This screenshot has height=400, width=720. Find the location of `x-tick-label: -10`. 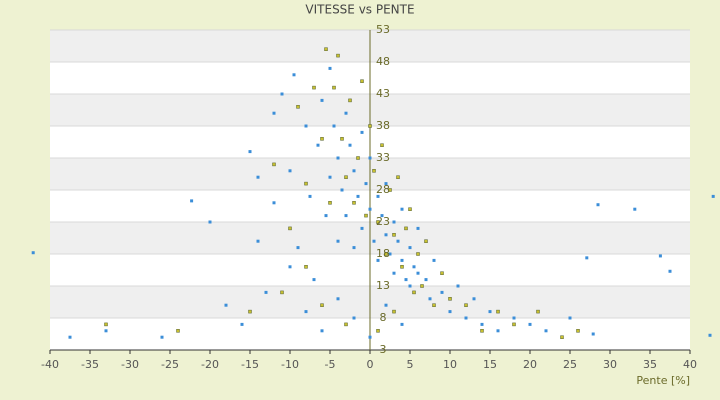

x-tick-label: -10 is located at coordinates (290, 364).